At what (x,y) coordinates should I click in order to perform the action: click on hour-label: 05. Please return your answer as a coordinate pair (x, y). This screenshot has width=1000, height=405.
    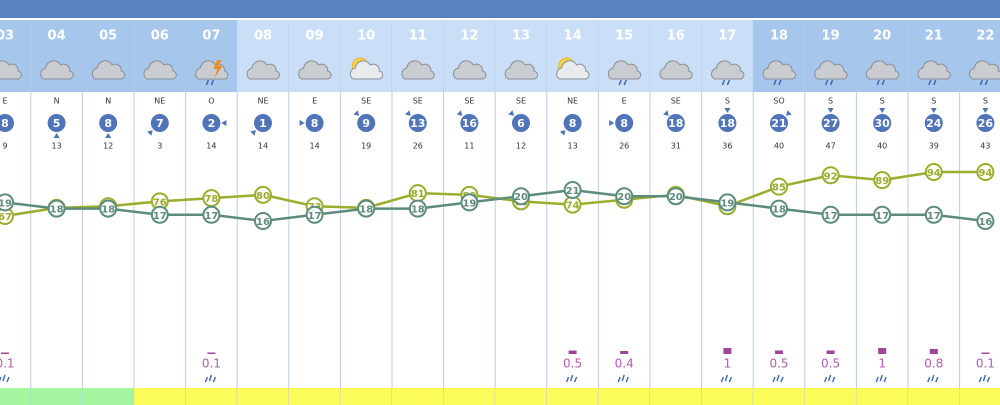
    Looking at the image, I should click on (108, 36).